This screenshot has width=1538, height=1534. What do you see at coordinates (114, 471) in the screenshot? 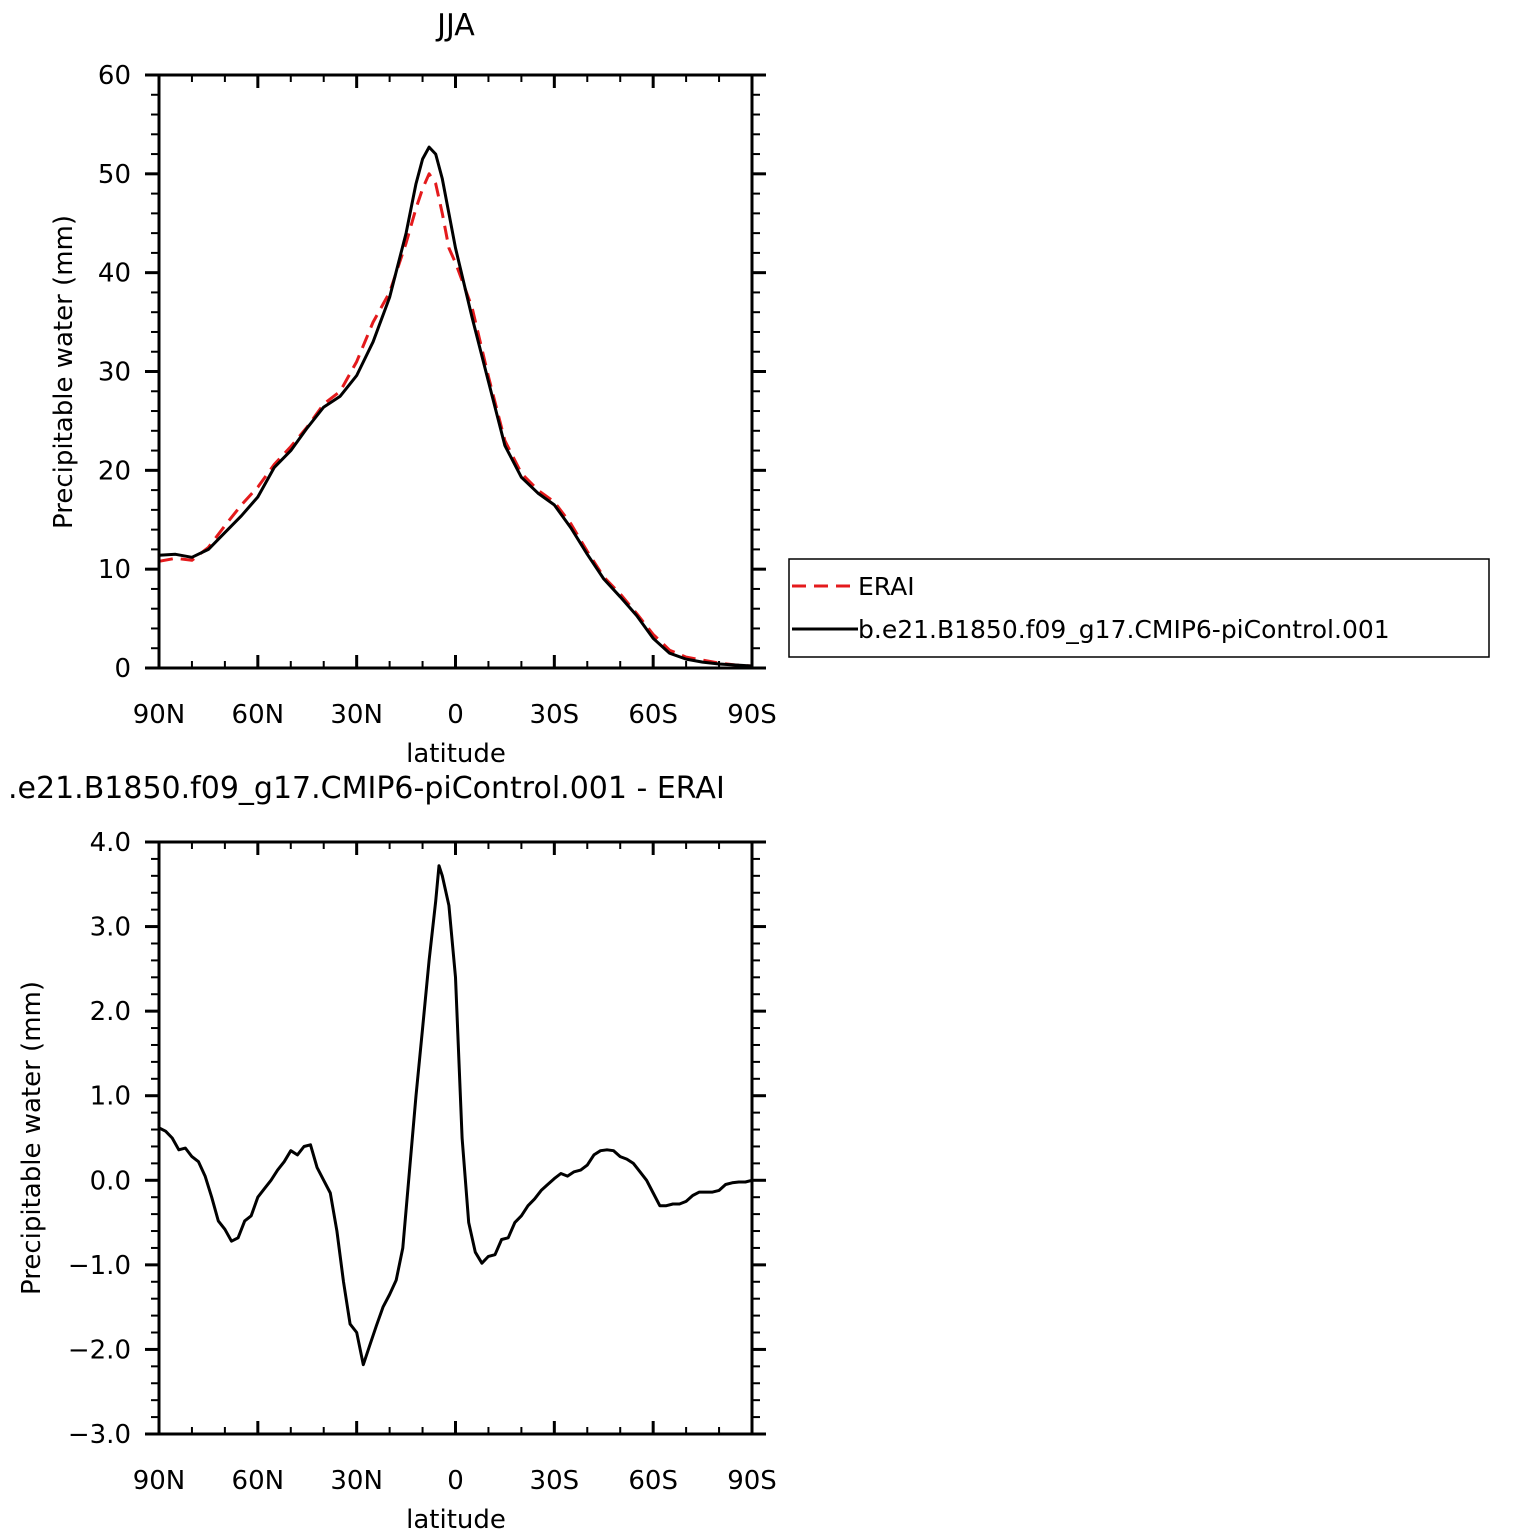
I see `top-y-tick-label: 20` at bounding box center [114, 471].